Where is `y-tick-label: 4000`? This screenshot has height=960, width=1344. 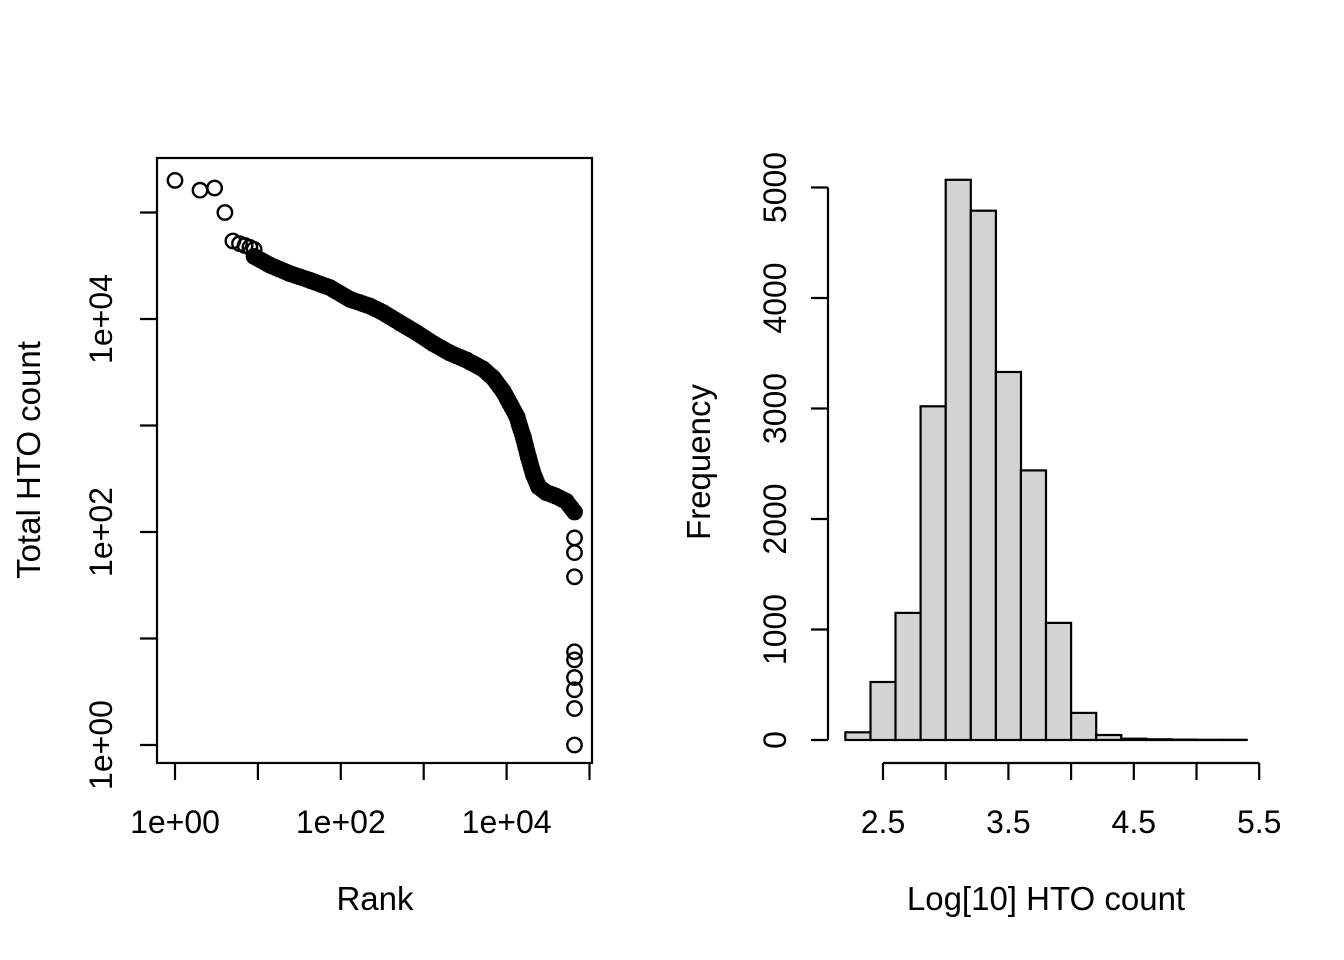
y-tick-label: 4000 is located at coordinates (775, 297).